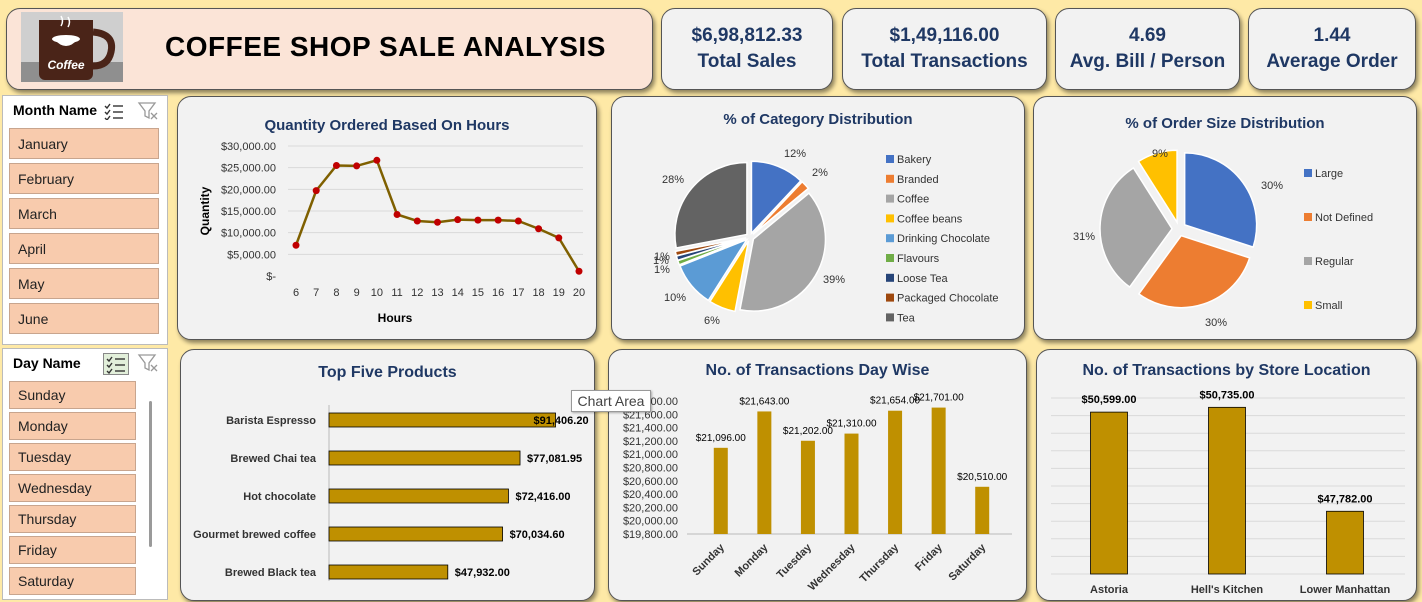 The height and width of the screenshot is (602, 1422). I want to click on category-label: Brewed Black tea, so click(271, 573).